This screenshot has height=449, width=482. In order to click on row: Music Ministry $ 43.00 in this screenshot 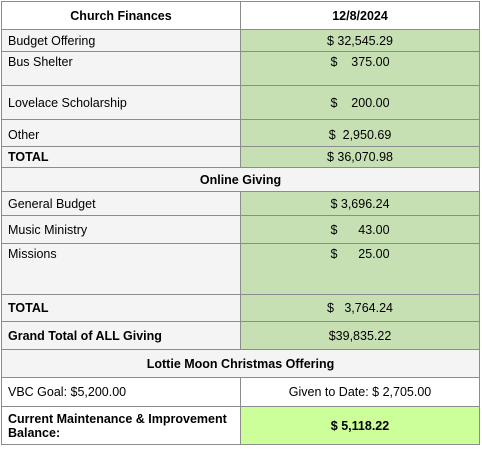, I will do `click(240, 229)`.